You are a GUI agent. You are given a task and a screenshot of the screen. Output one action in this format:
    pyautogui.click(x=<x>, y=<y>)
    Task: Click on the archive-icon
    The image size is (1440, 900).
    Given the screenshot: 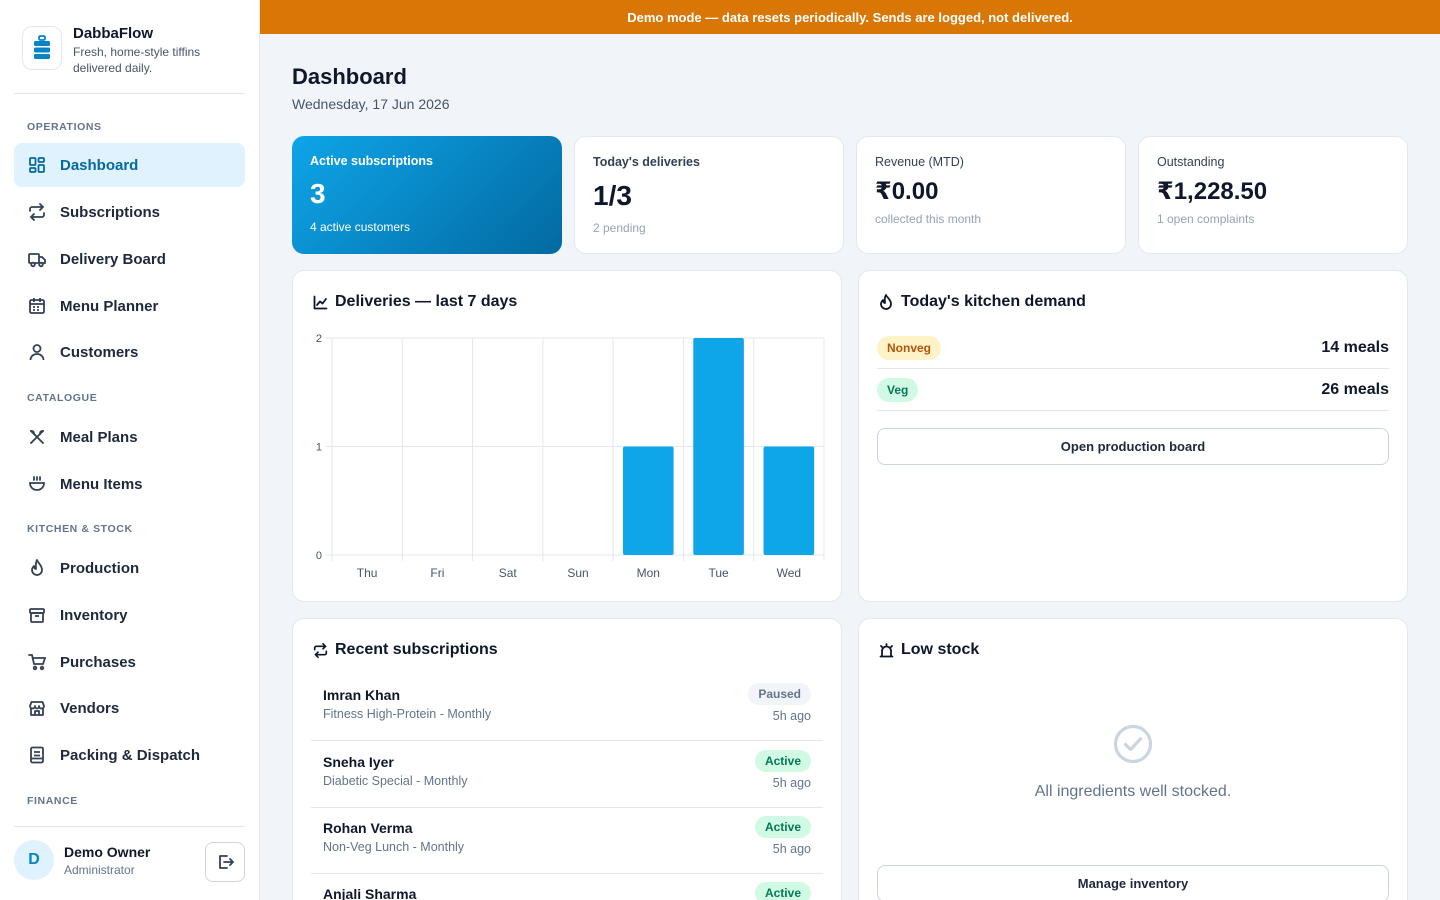 What is the action you would take?
    pyautogui.click(x=37, y=615)
    